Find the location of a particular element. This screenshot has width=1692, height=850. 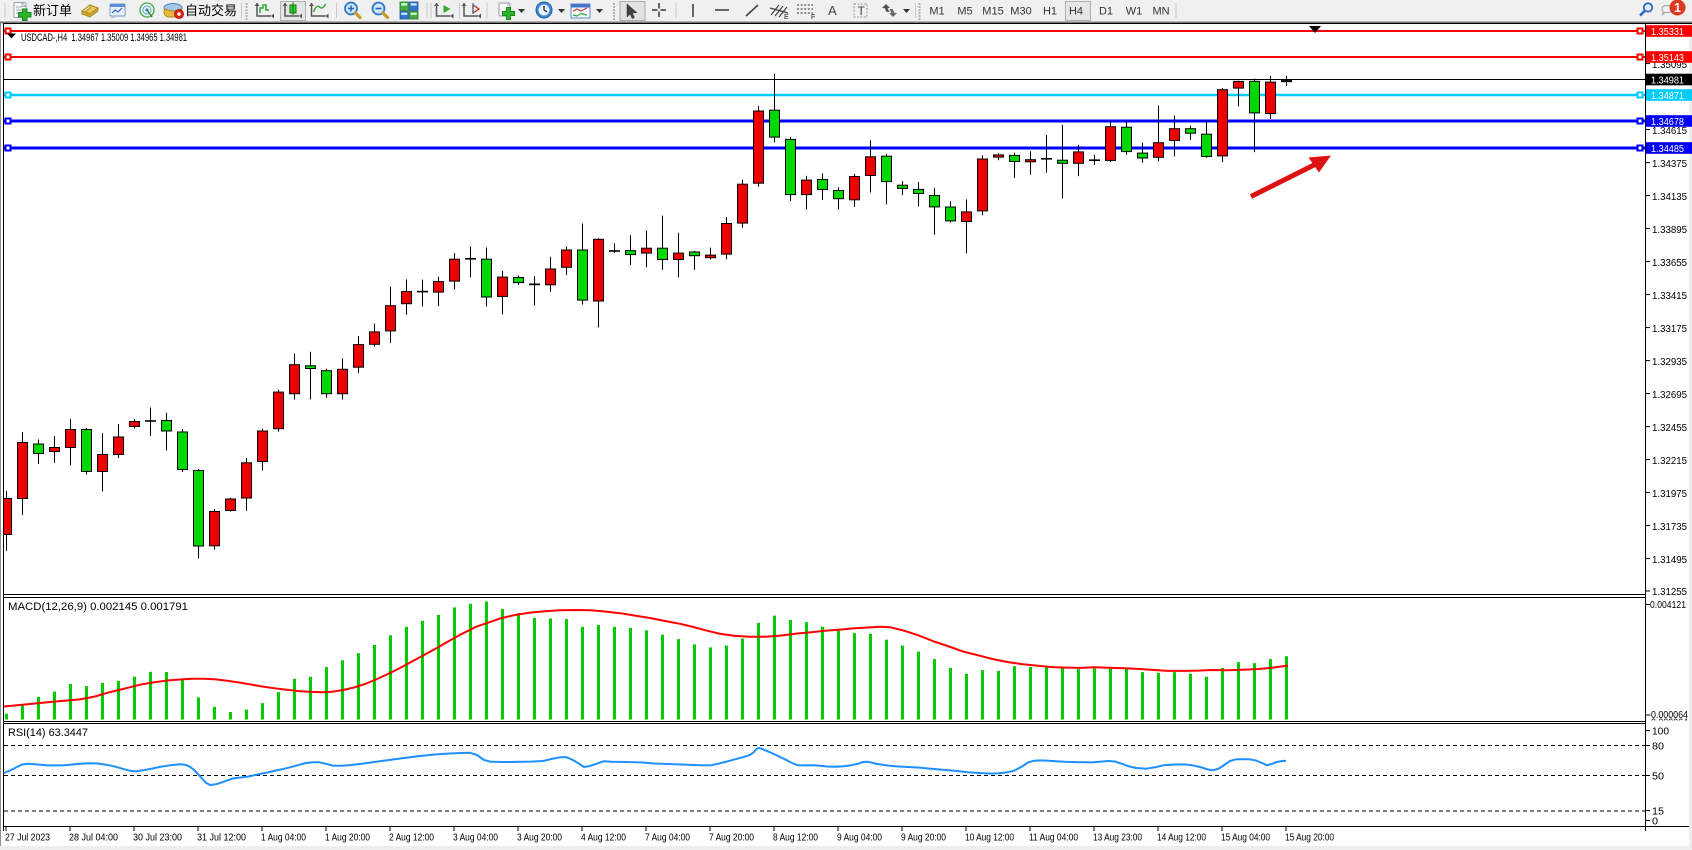

svg-text: W1 is located at coordinates (1134, 12).